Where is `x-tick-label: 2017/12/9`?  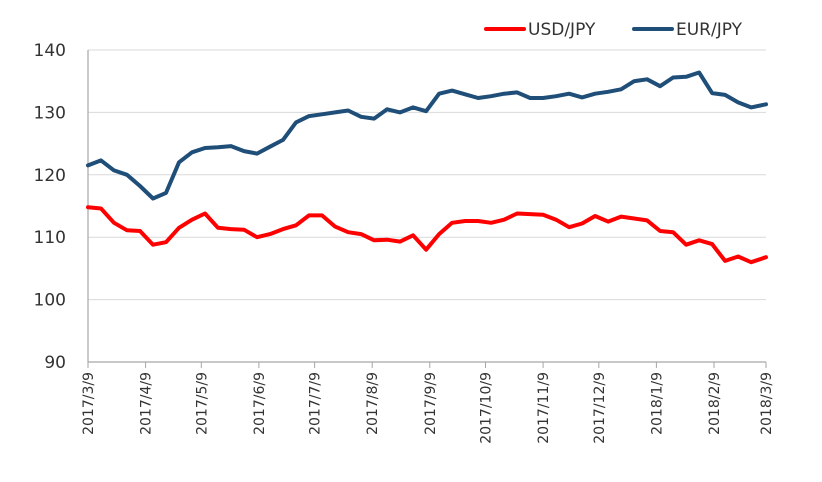
x-tick-label: 2017/12/9 is located at coordinates (600, 408).